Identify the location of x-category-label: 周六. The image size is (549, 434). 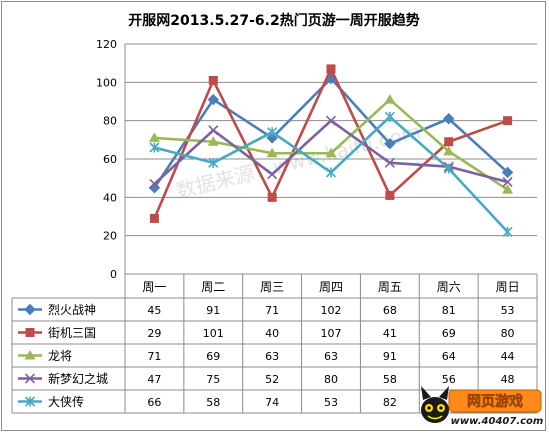
(449, 287).